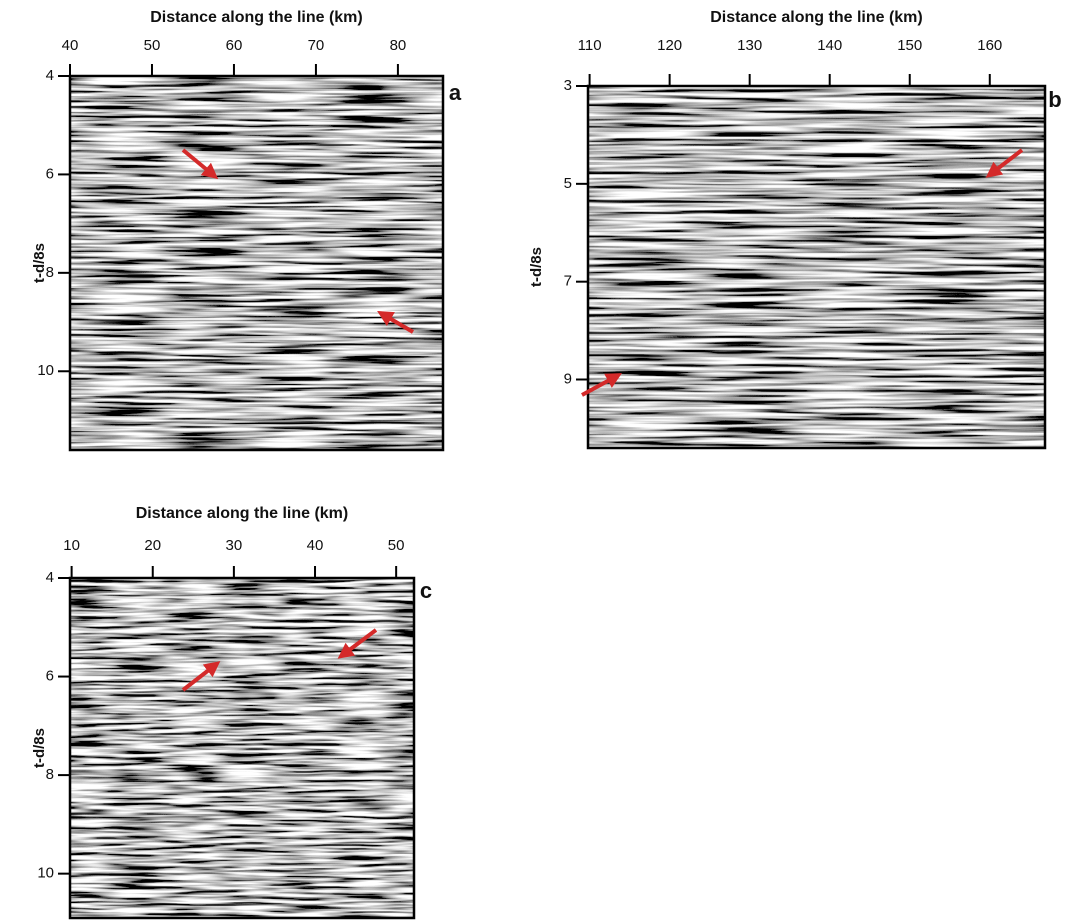  I want to click on x-tick-label: 80, so click(398, 45).